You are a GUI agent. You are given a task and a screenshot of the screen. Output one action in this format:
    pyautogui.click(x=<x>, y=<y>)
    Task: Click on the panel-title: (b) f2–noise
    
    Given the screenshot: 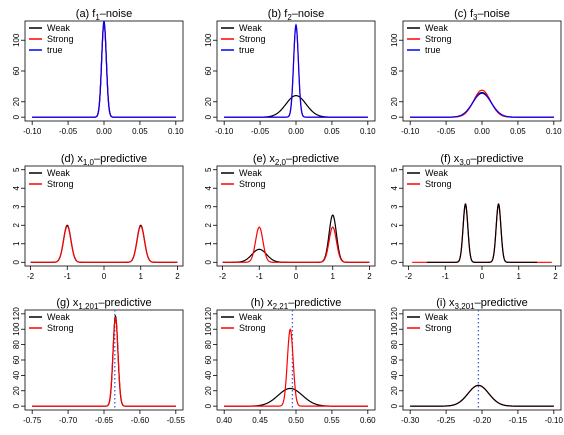 What is the action you would take?
    pyautogui.click(x=296, y=15)
    